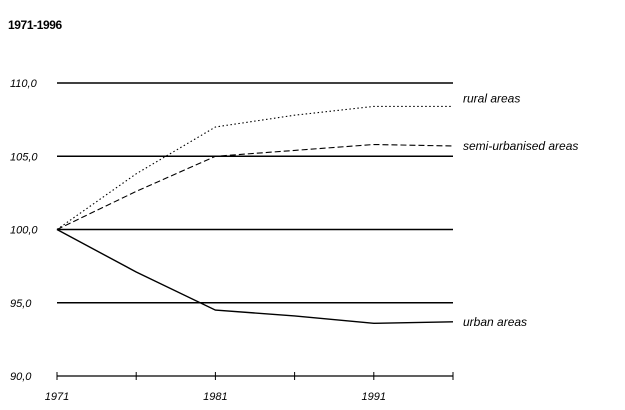  I want to click on y-tick-label: 100,0, so click(24, 231).